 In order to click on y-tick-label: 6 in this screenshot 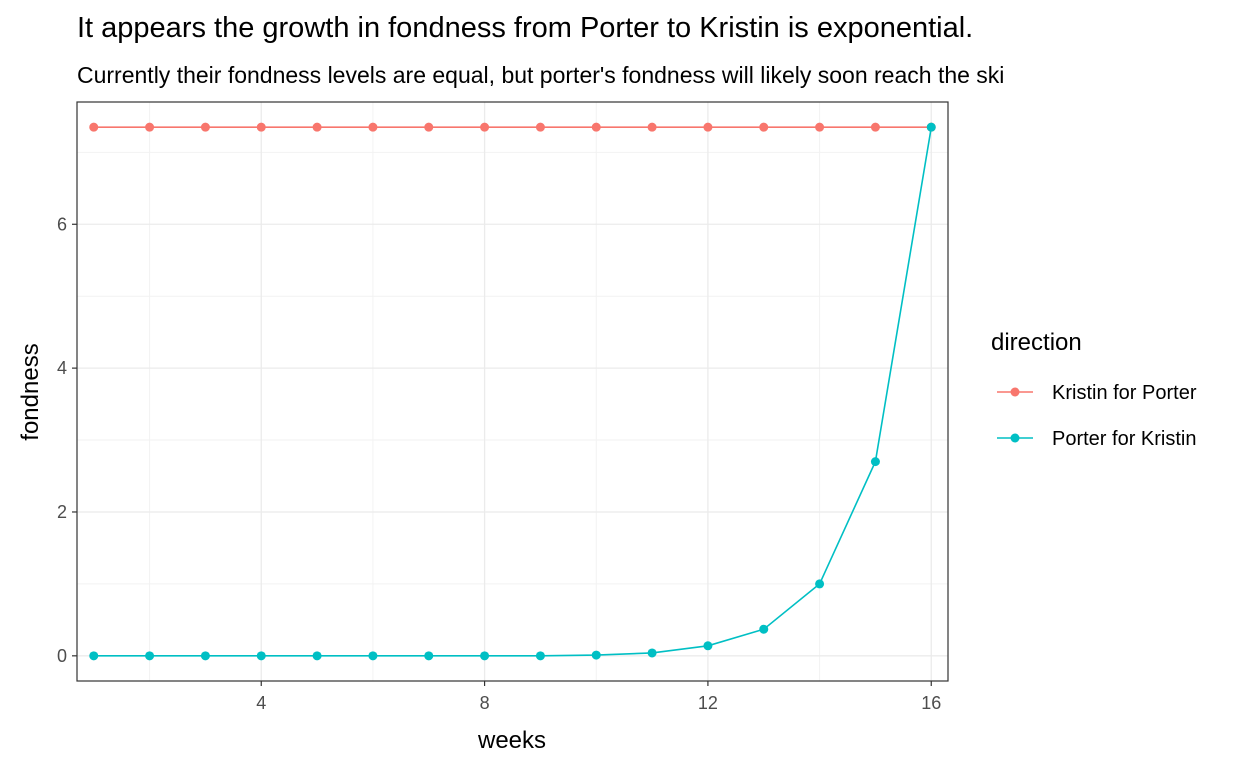, I will do `click(62, 224)`.